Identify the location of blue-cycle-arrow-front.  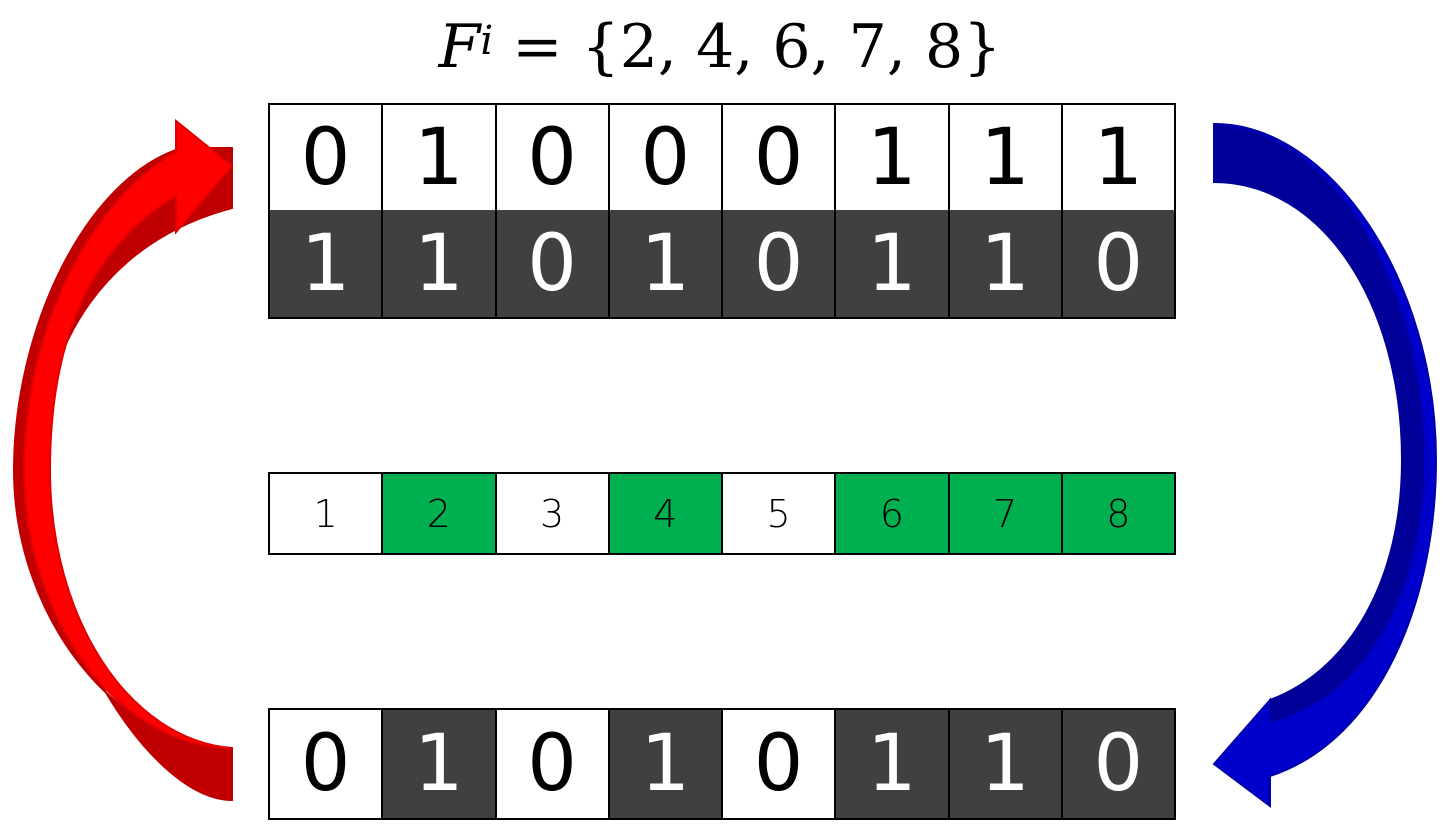
(1325, 465).